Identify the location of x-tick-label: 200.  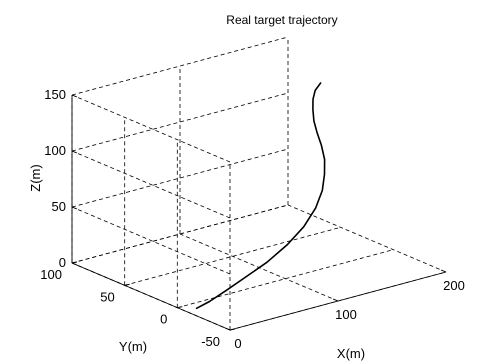
(454, 285).